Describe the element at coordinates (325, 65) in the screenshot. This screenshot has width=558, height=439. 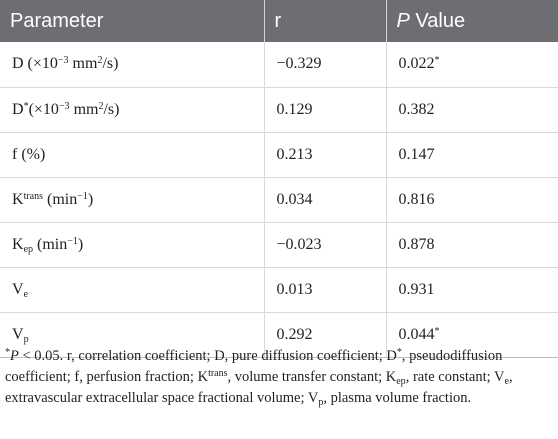
I see `cell-r: −0.329` at that location.